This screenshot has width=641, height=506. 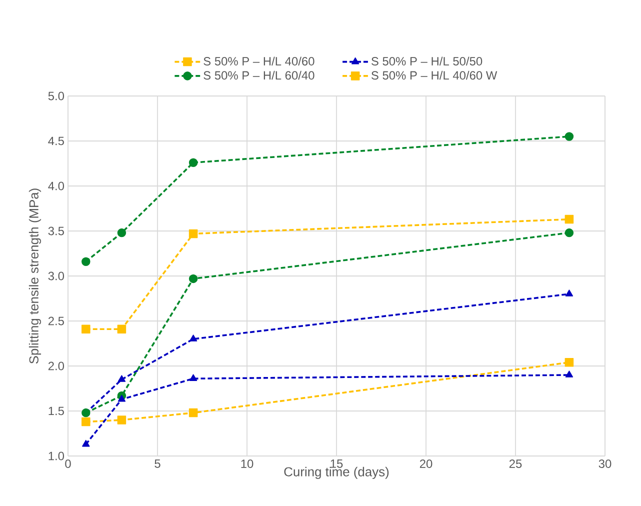 What do you see at coordinates (259, 61) in the screenshot?
I see `legend-label: S 50% P – H/L 40/60` at bounding box center [259, 61].